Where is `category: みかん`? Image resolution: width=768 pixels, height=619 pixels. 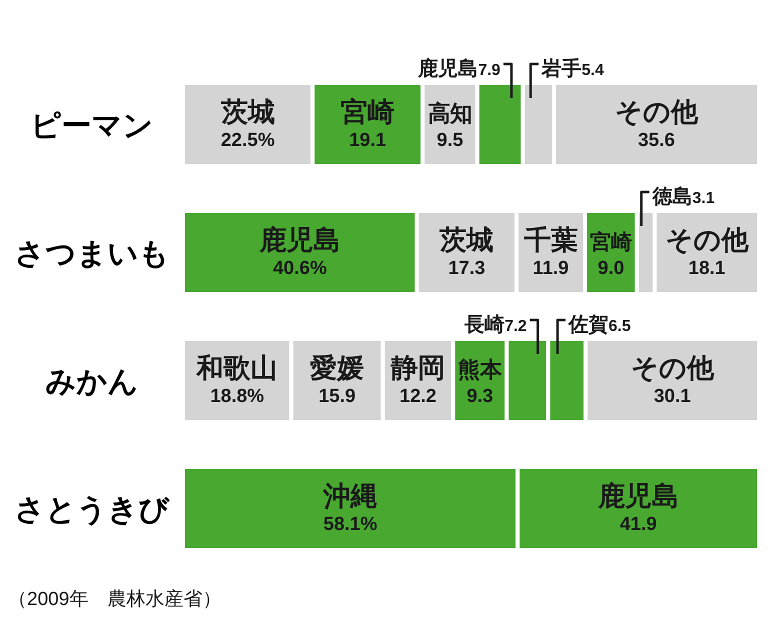
category: みかん is located at coordinates (92, 382).